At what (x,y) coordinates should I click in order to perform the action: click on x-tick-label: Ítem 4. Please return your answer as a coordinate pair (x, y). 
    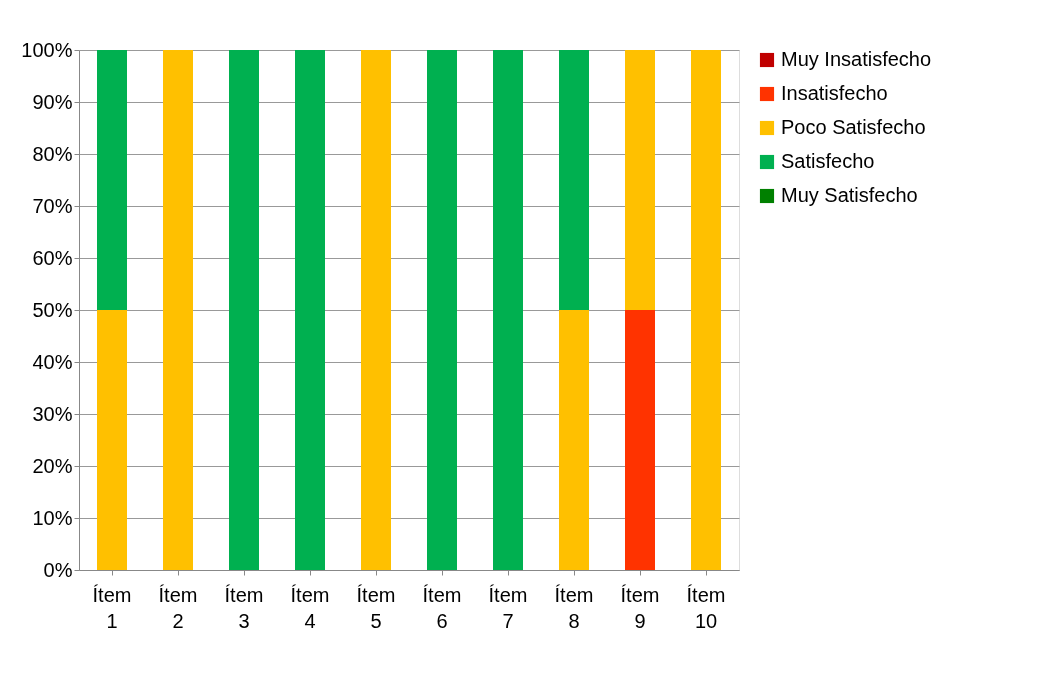
    Looking at the image, I should click on (310, 607).